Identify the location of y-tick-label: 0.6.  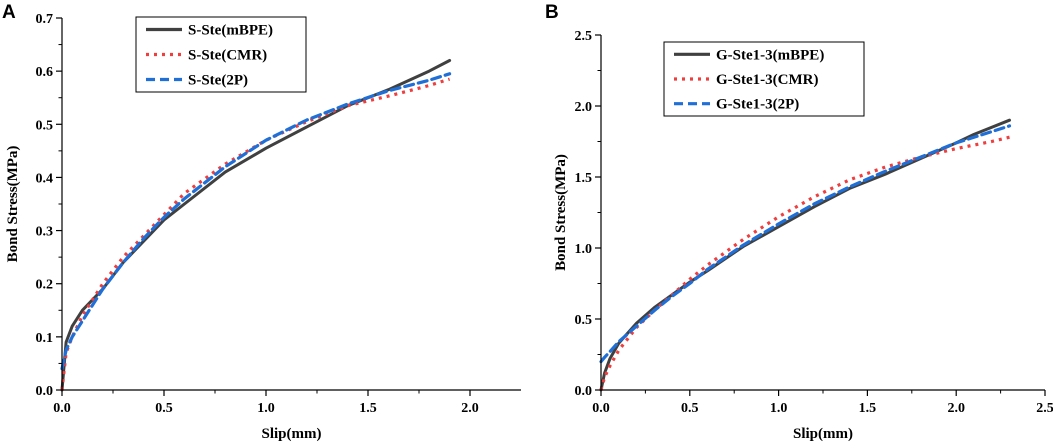
(45, 72).